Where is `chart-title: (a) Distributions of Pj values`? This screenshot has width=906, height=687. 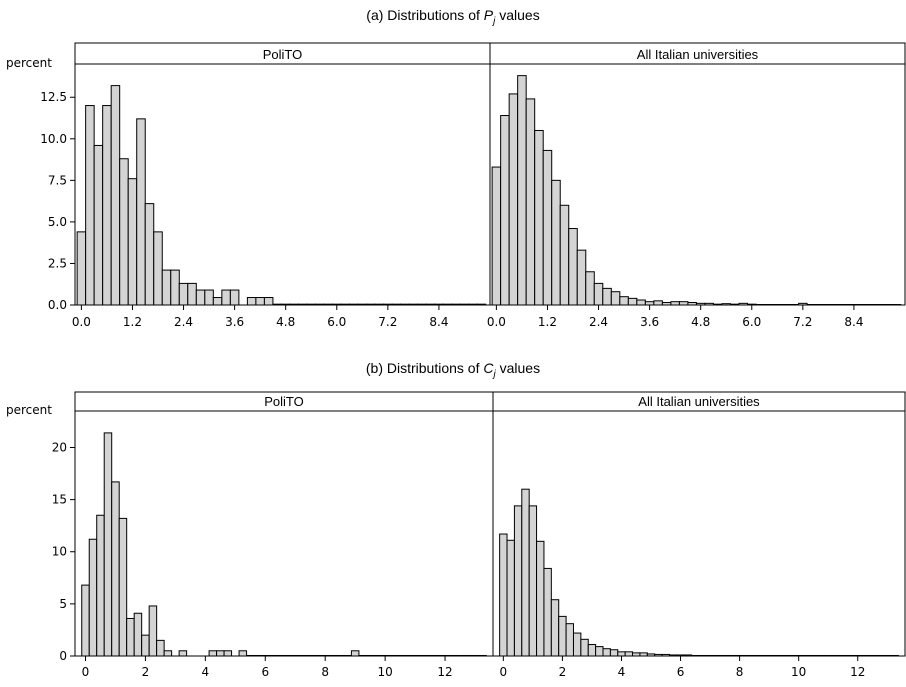 chart-title: (a) Distributions of Pj values is located at coordinates (452, 17).